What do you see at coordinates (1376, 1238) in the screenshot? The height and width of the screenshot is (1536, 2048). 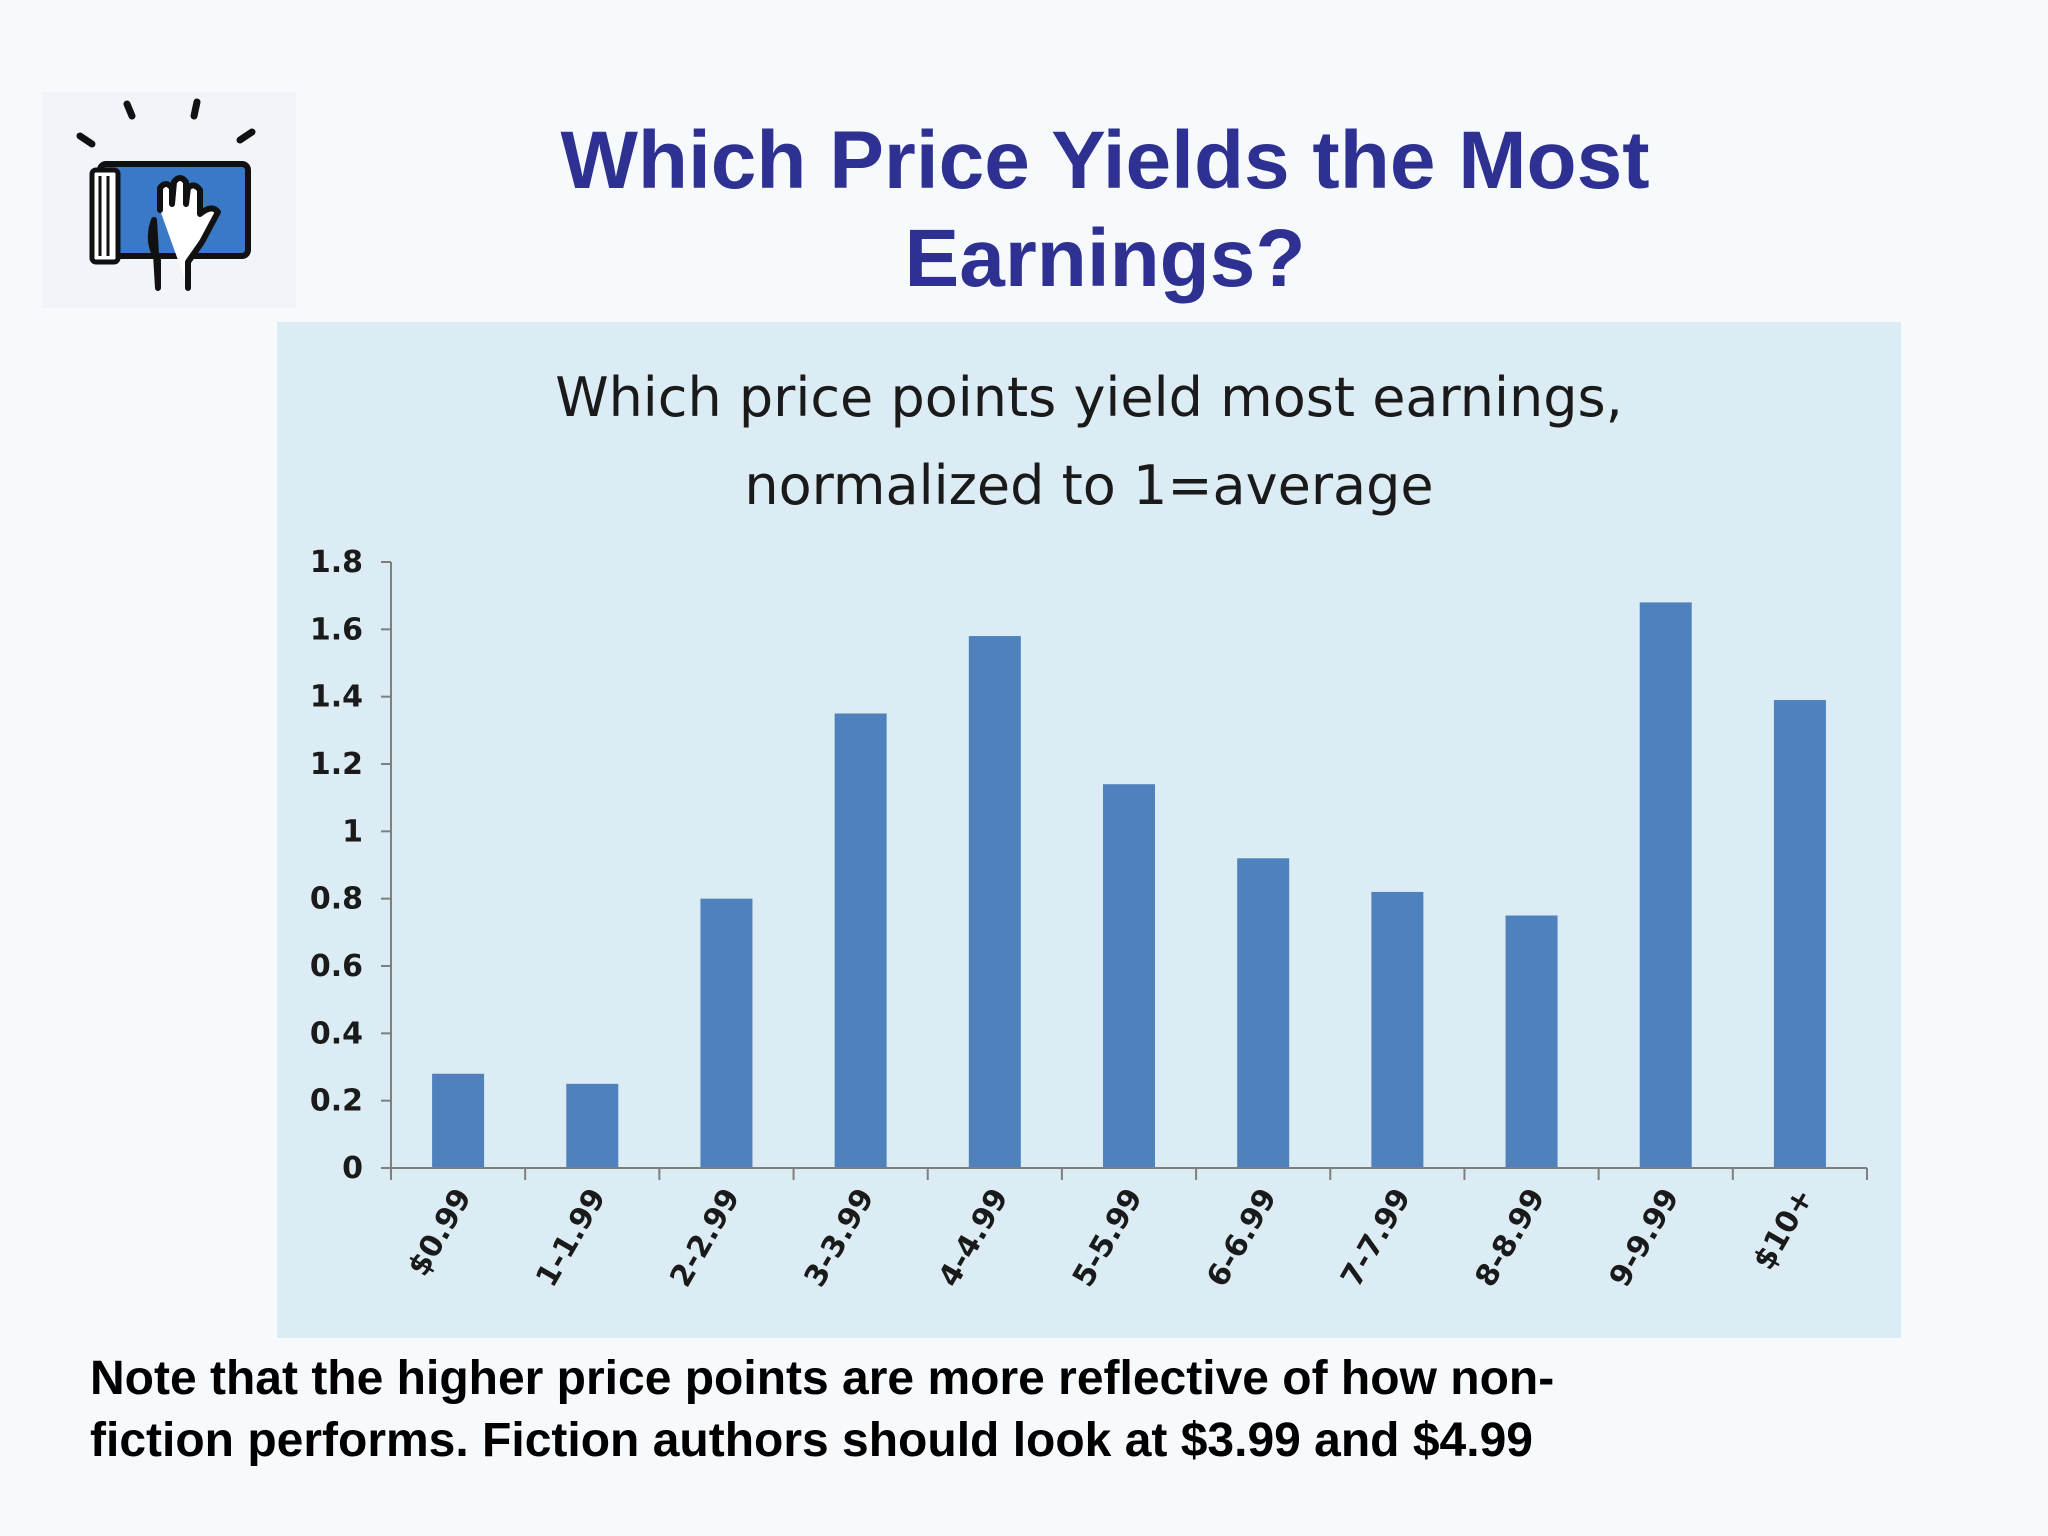 I see `x-tick-label: 7-7.99` at bounding box center [1376, 1238].